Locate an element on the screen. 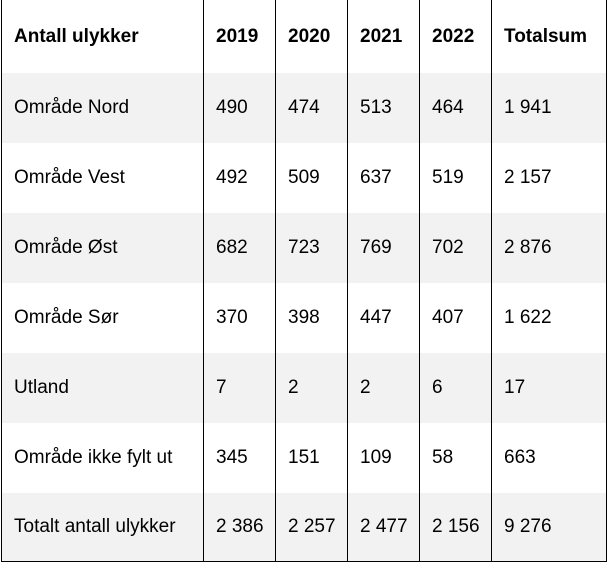 The width and height of the screenshot is (607, 570). table-cell: 2 876 is located at coordinates (549, 248).